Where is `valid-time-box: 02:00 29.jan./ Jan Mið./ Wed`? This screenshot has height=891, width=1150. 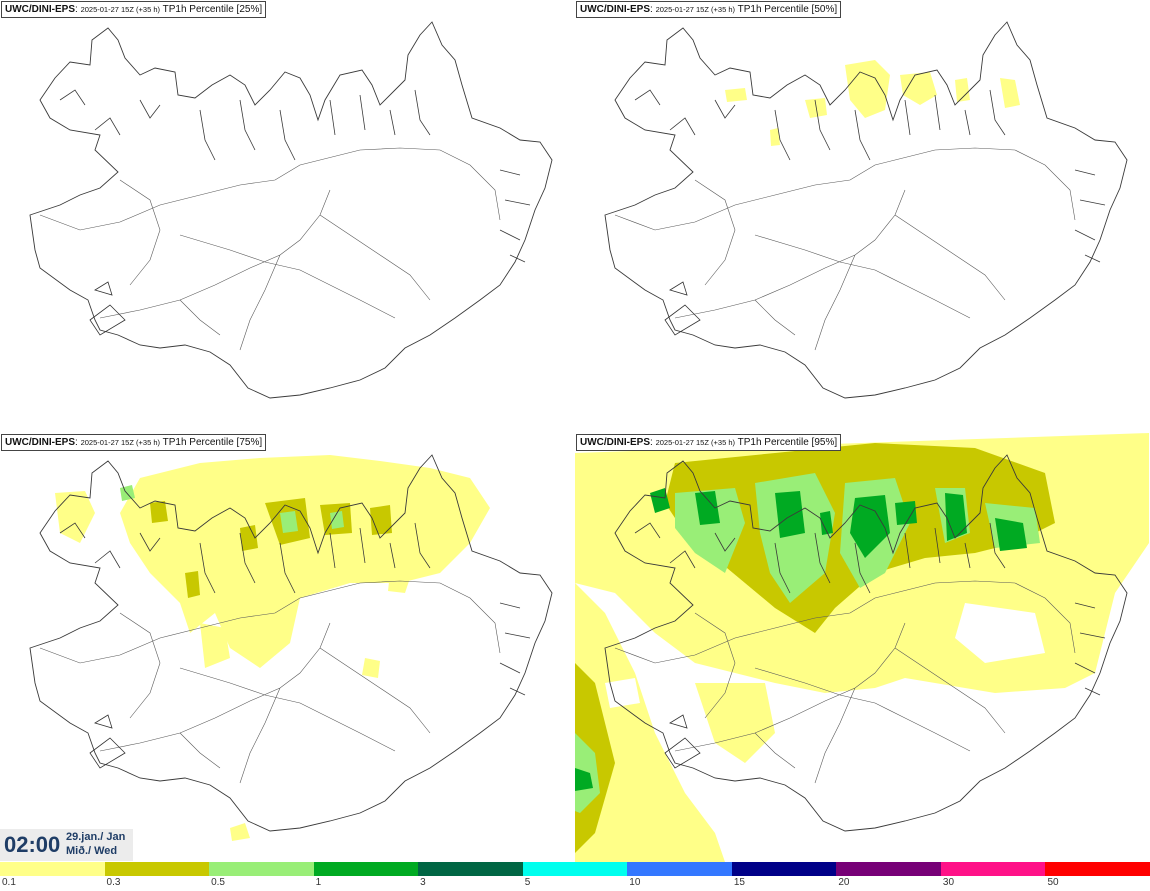 valid-time-box: 02:00 29.jan./ Jan Mið./ Wed is located at coordinates (66, 845).